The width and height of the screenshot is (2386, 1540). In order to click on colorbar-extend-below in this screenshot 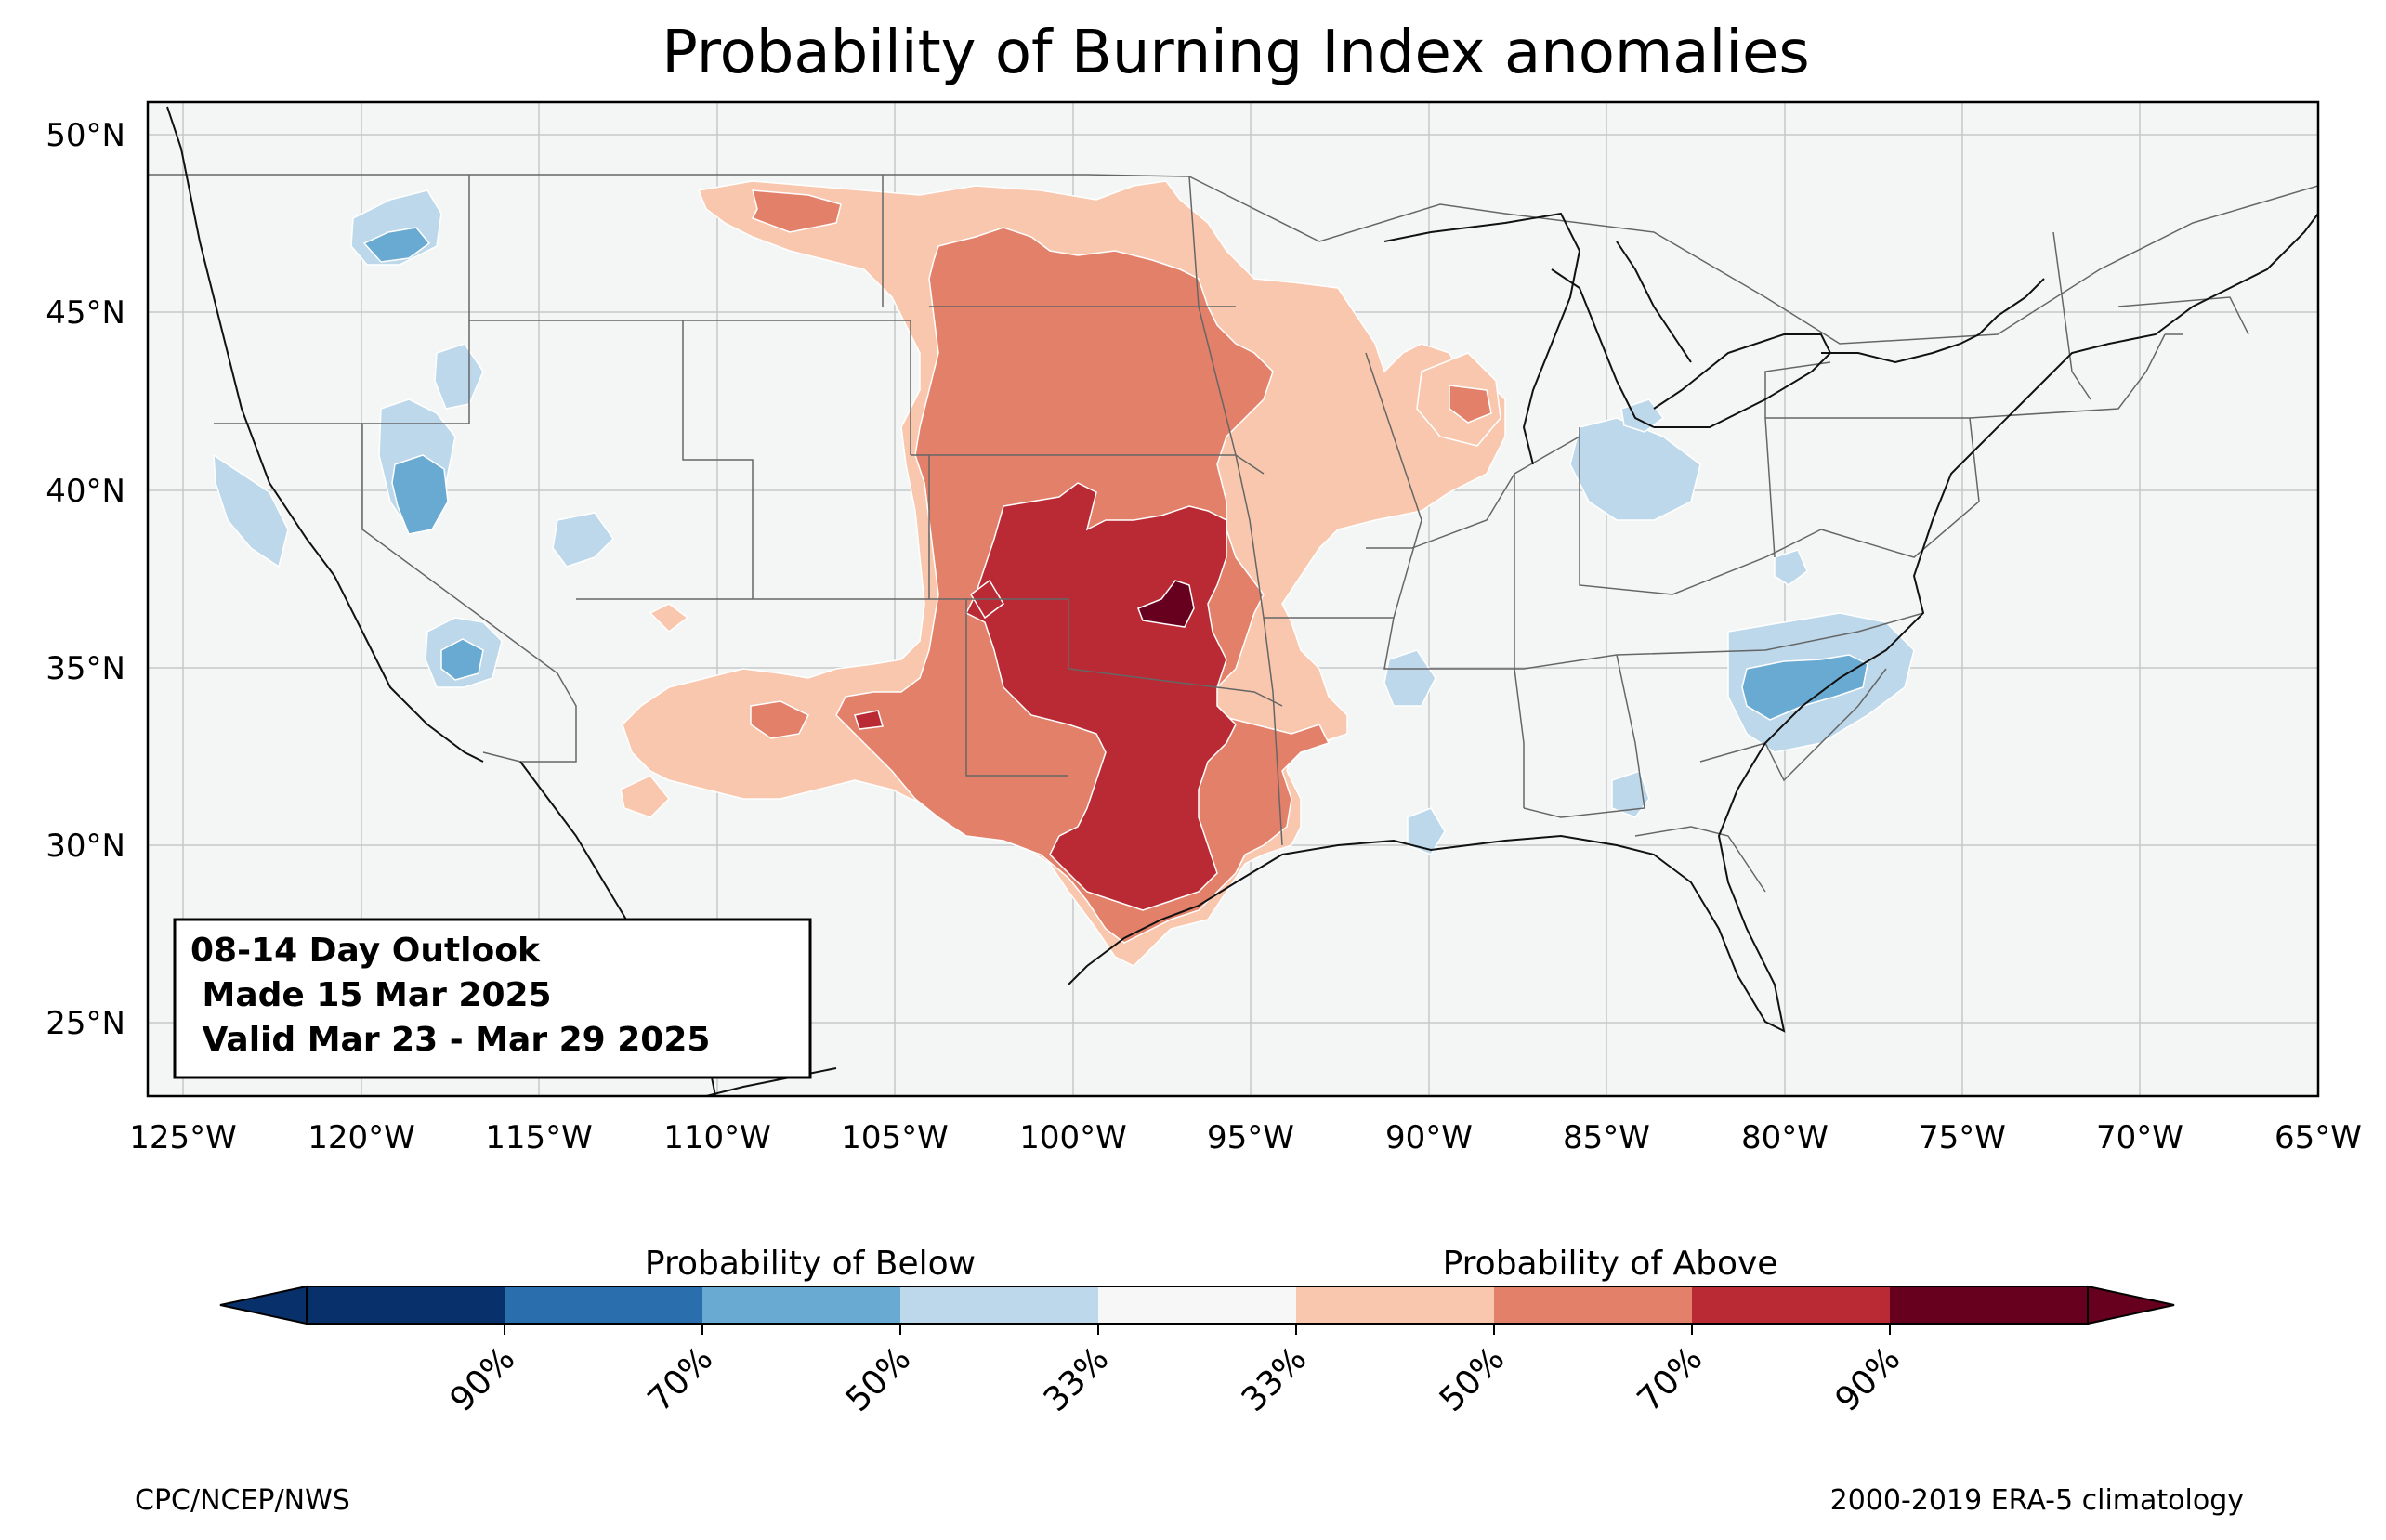, I will do `click(263, 1305)`.